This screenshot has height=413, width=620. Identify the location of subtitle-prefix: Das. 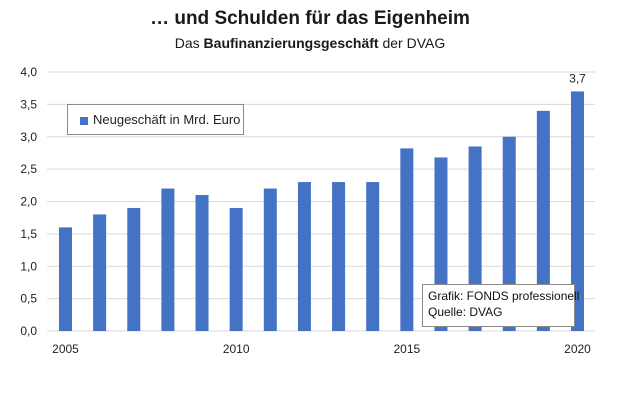
(189, 43).